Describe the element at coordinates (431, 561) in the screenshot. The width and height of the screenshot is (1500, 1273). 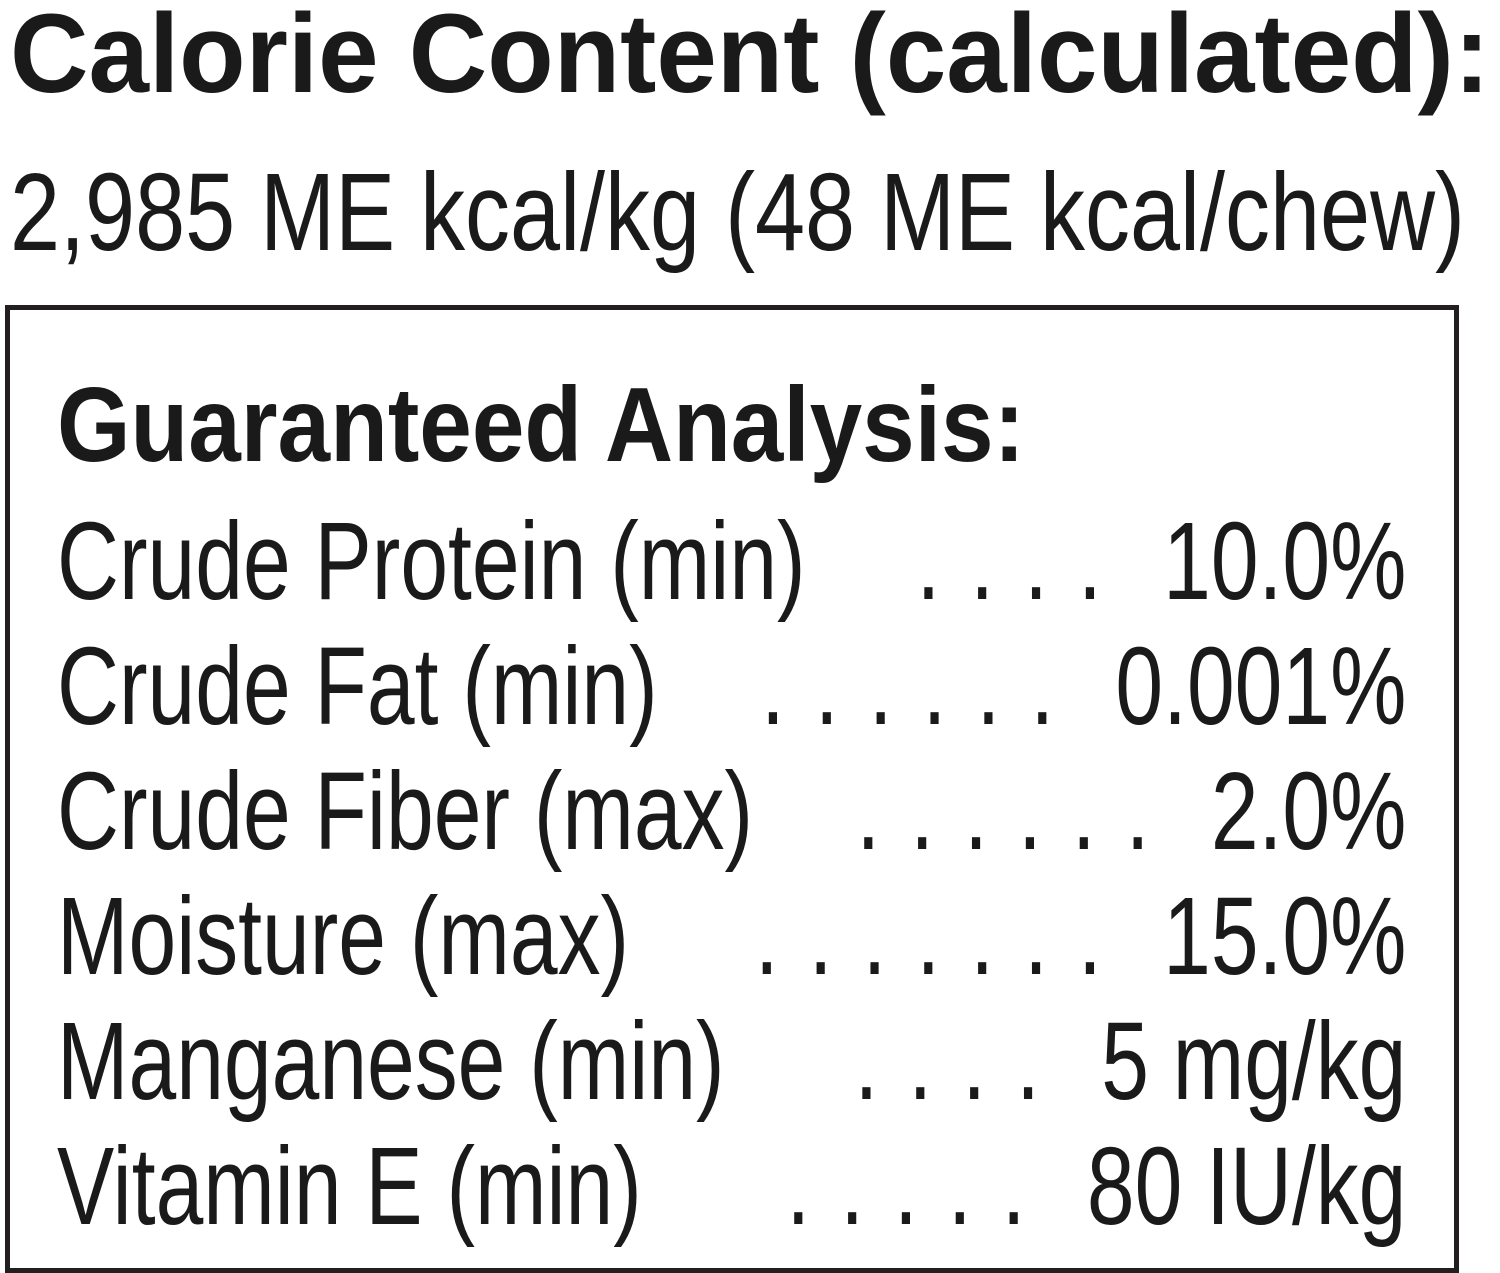
I see `nutrient-label: Crude Protein (min)` at that location.